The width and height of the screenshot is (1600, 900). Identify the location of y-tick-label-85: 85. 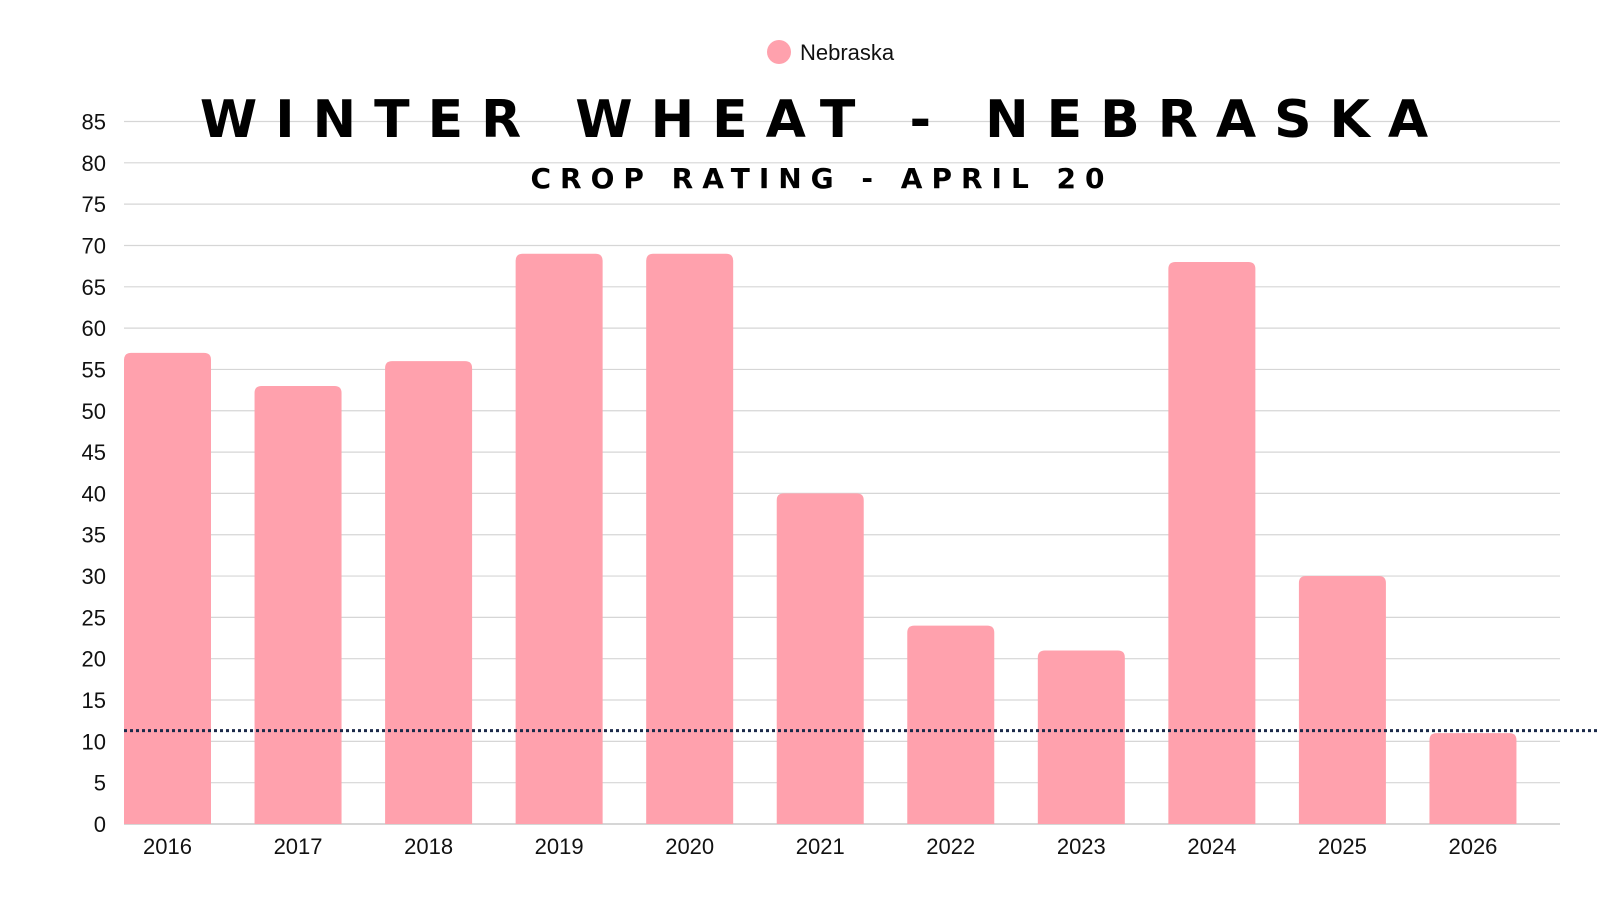
(94, 122).